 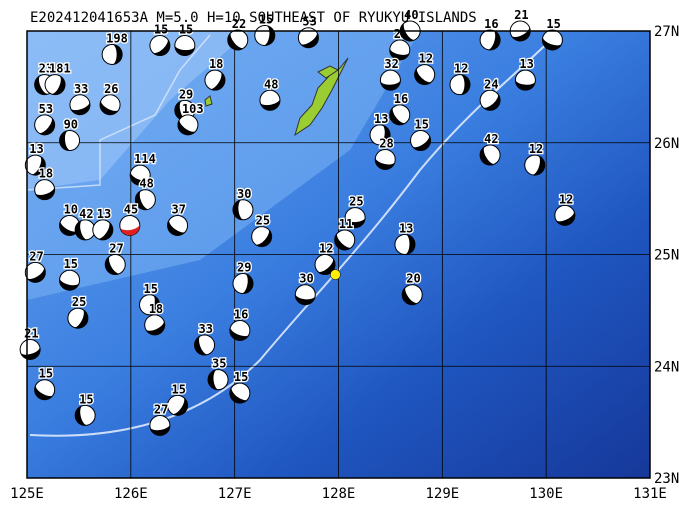 What do you see at coordinates (666, 144) in the screenshot?
I see `lat-tick-label: 26N` at bounding box center [666, 144].